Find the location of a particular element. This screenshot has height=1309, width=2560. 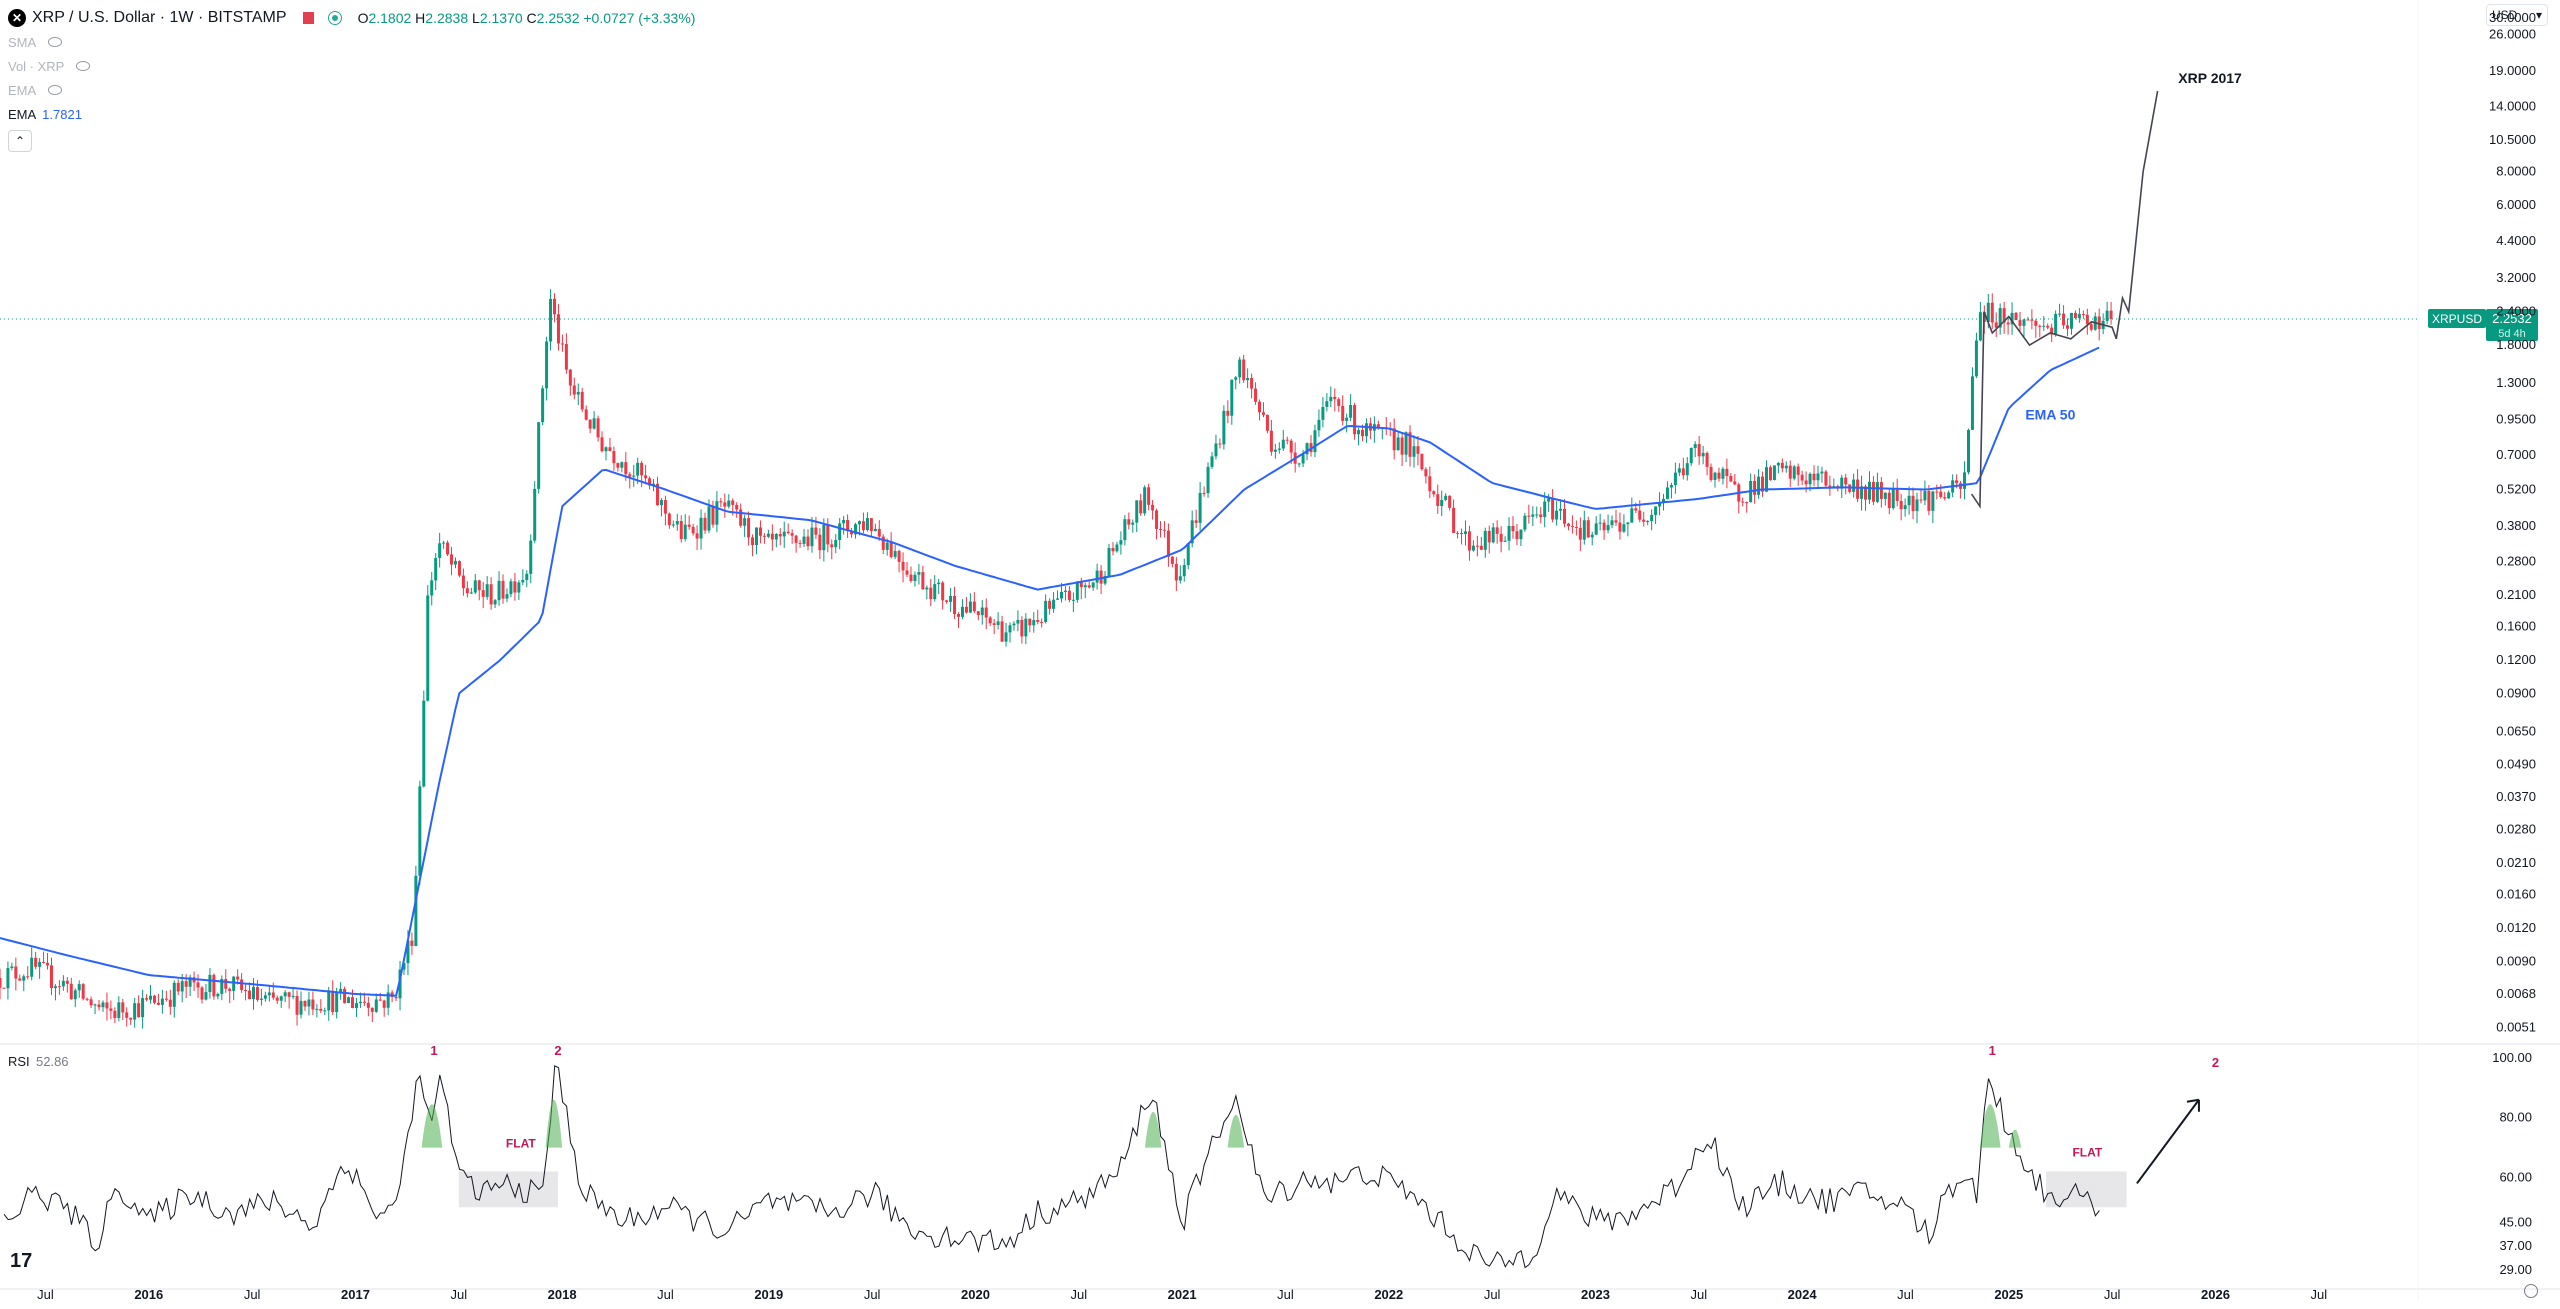

price-axis-tick-label: 0.0370 is located at coordinates (2516, 796).